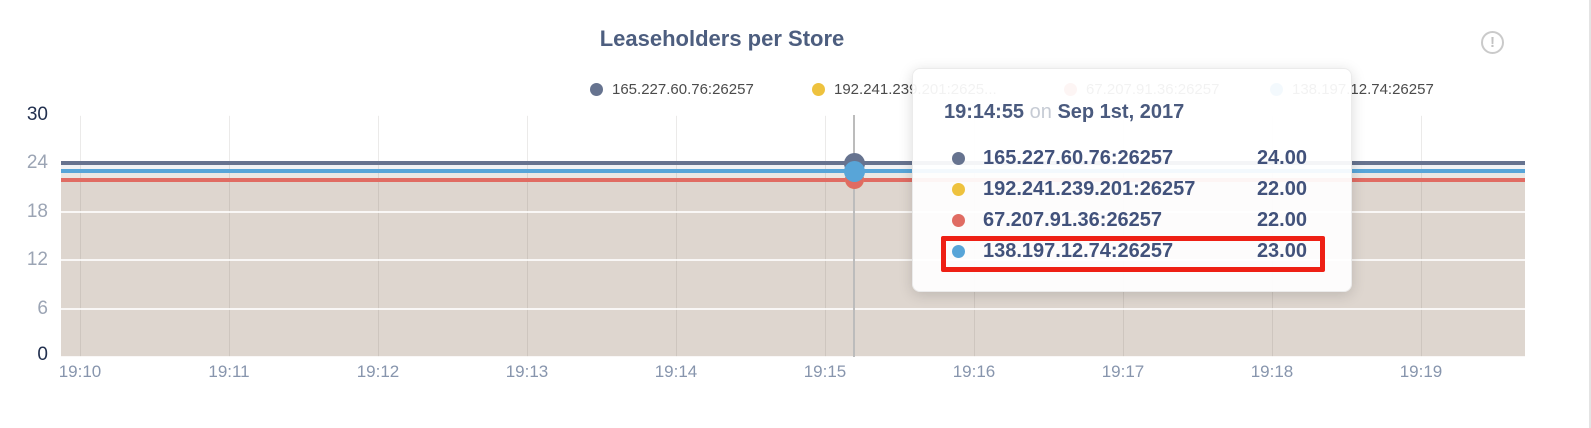 The image size is (1591, 428). What do you see at coordinates (229, 371) in the screenshot?
I see `x-axis-label: 19:11` at bounding box center [229, 371].